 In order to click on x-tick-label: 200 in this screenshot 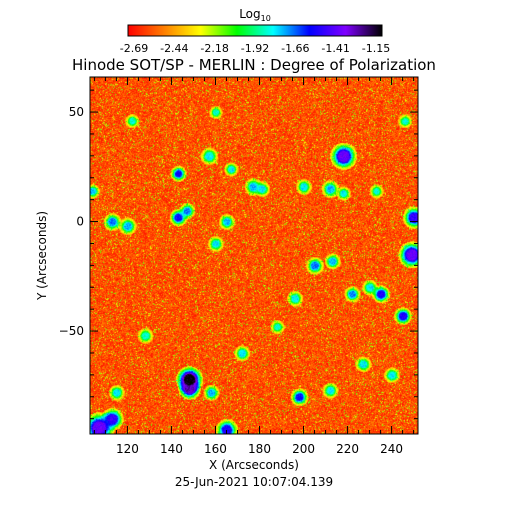, I will do `click(303, 449)`.